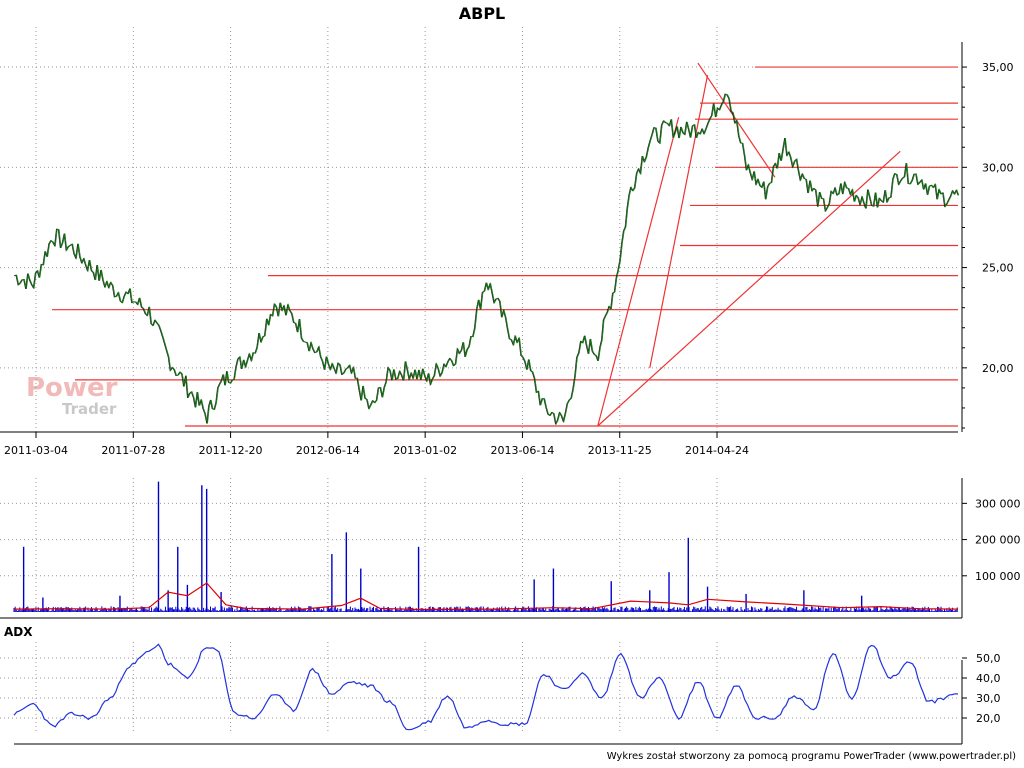  I want to click on volume-y-tick-label: 300 000, so click(998, 503).